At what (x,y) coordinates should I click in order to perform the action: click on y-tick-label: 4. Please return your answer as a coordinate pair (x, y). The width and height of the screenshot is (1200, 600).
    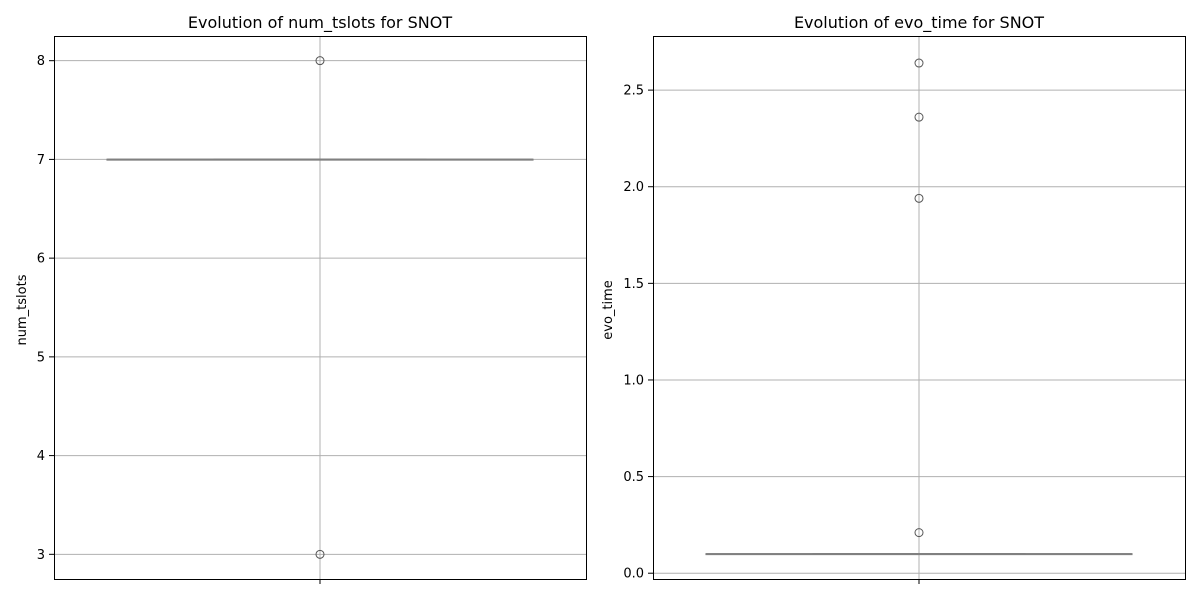
    Looking at the image, I should click on (41, 456).